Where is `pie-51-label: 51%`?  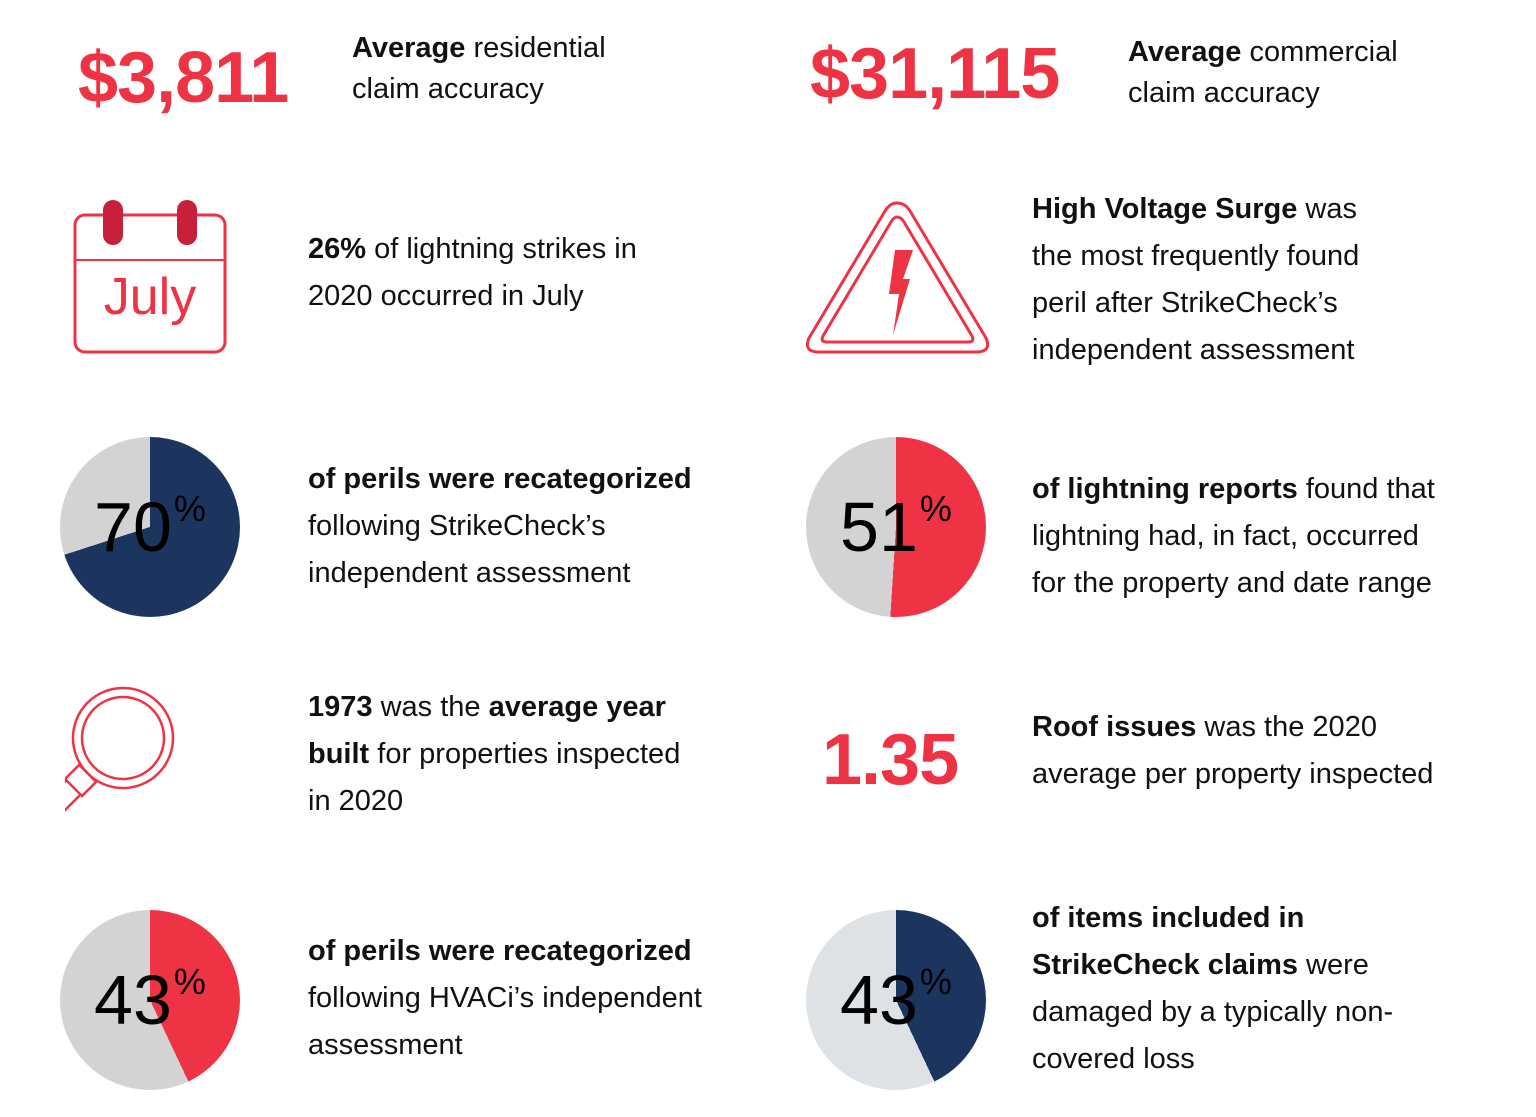 pie-51-label: 51% is located at coordinates (896, 527).